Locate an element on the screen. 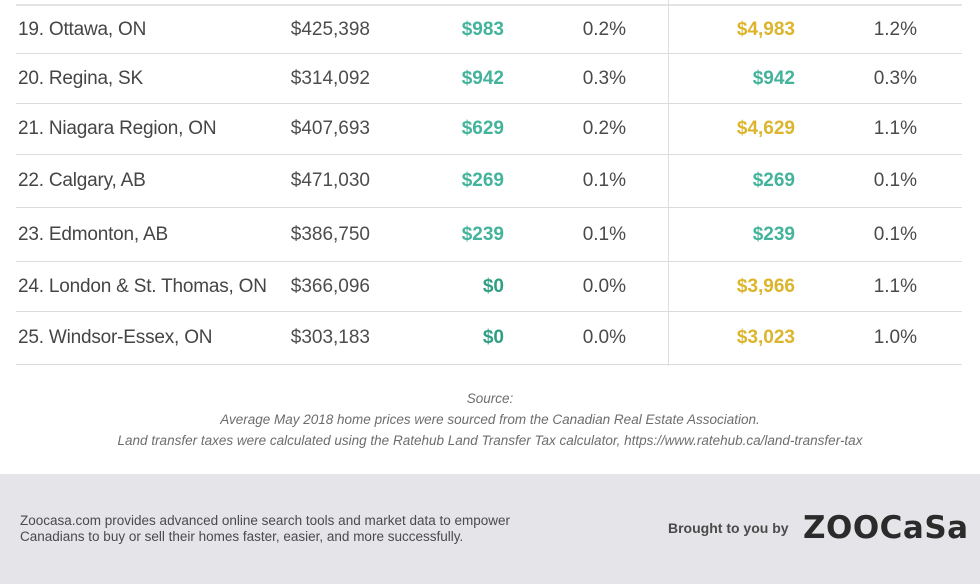 The height and width of the screenshot is (584, 980). tax-percent-cell: 0.3% is located at coordinates (604, 78).